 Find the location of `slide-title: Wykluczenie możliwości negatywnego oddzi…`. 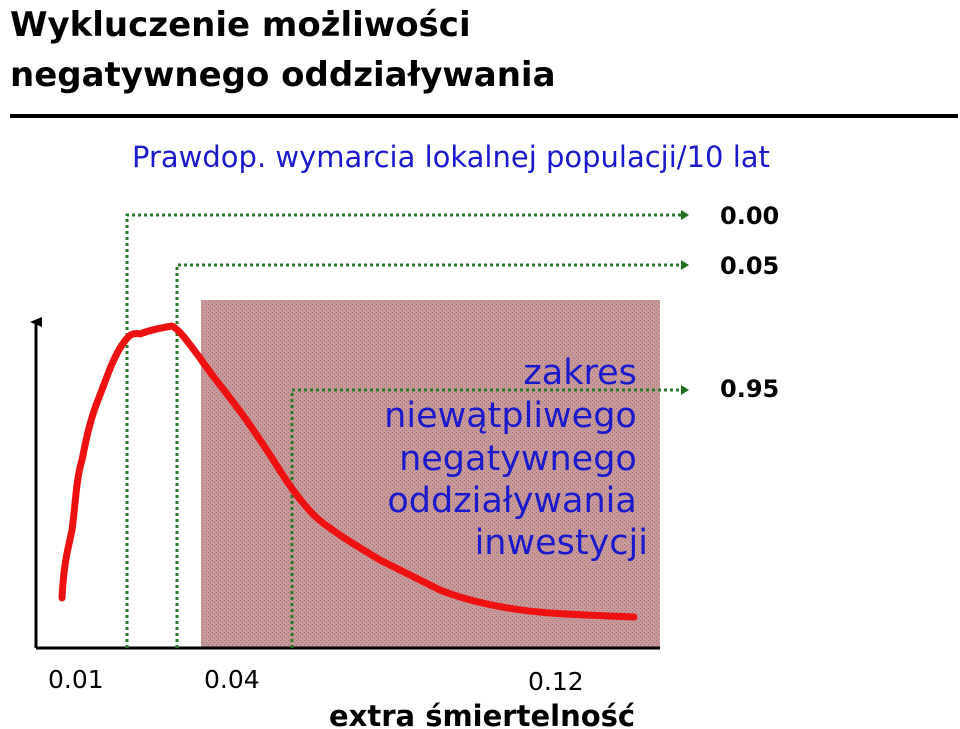

slide-title: Wykluczenie możliwości negatywnego oddzi… is located at coordinates (283, 50).